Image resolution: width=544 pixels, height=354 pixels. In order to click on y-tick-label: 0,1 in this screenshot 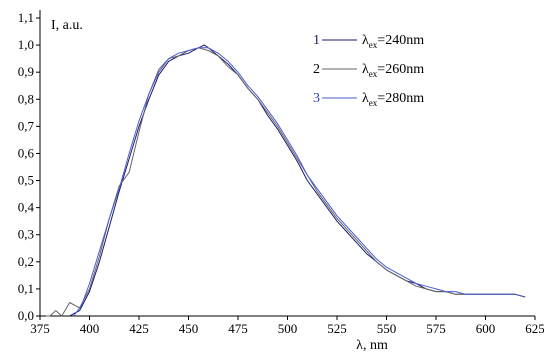, I will do `click(26, 288)`.